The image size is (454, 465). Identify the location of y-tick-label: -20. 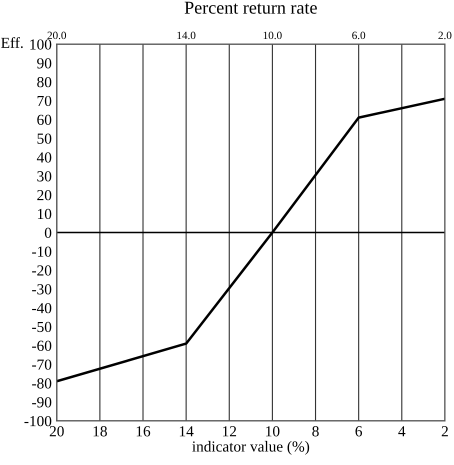
(42, 270).